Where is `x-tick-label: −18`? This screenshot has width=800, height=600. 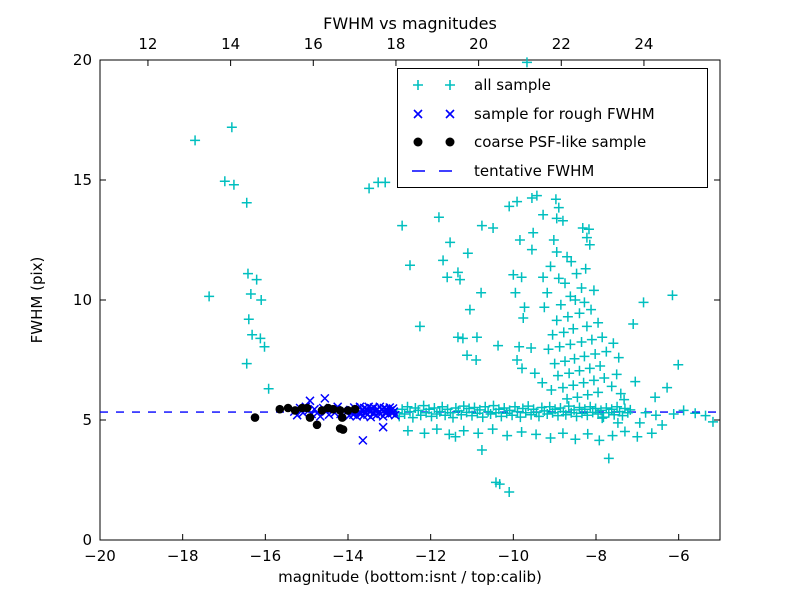 x-tick-label: −18 is located at coordinates (183, 556).